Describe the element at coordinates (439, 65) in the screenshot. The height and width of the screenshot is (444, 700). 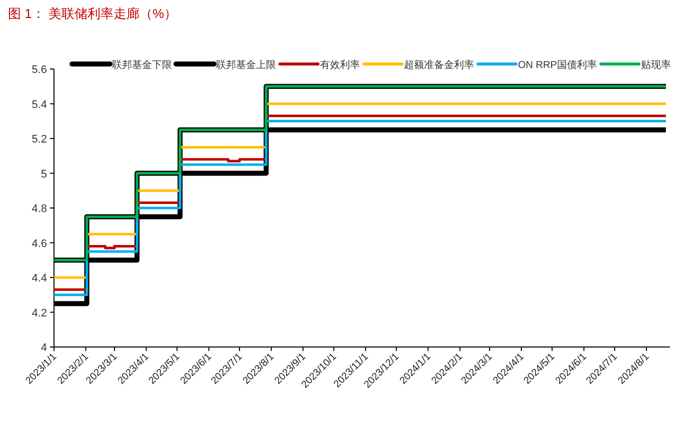
I see `legend-label: 超额准备金利率` at that location.